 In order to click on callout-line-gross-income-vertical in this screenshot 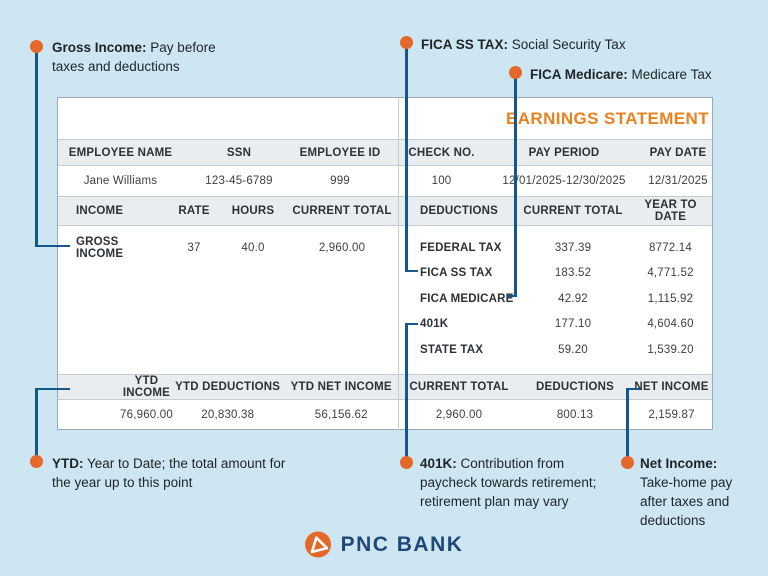, I will do `click(36, 146)`.